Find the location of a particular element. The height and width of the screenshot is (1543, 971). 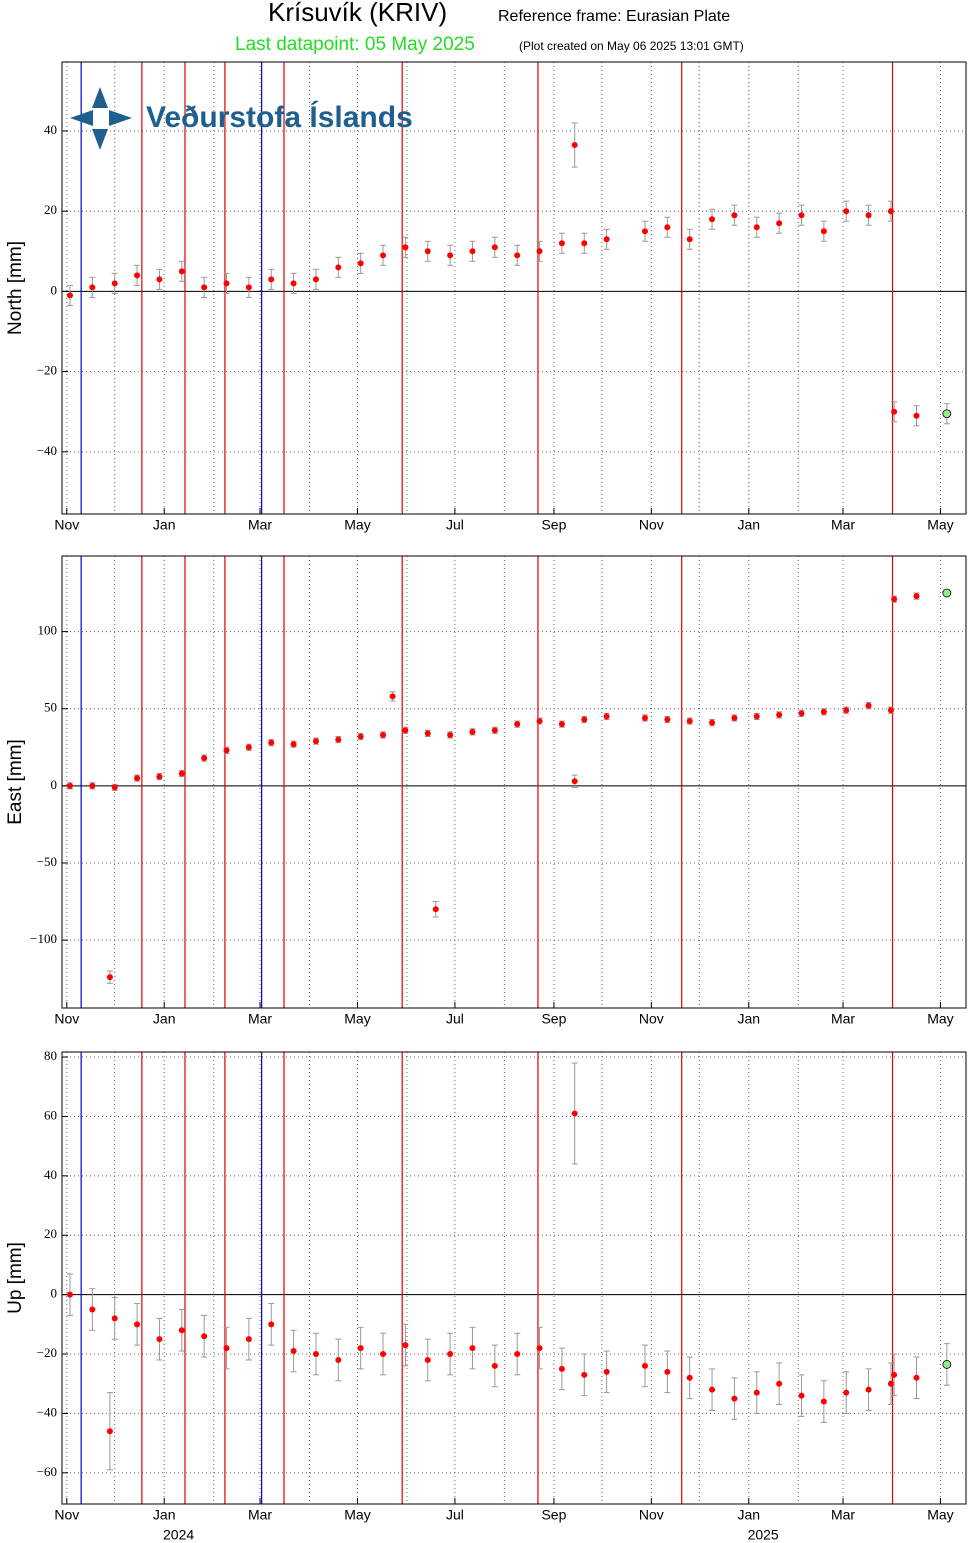

logo-shape is located at coordinates (81, 118).